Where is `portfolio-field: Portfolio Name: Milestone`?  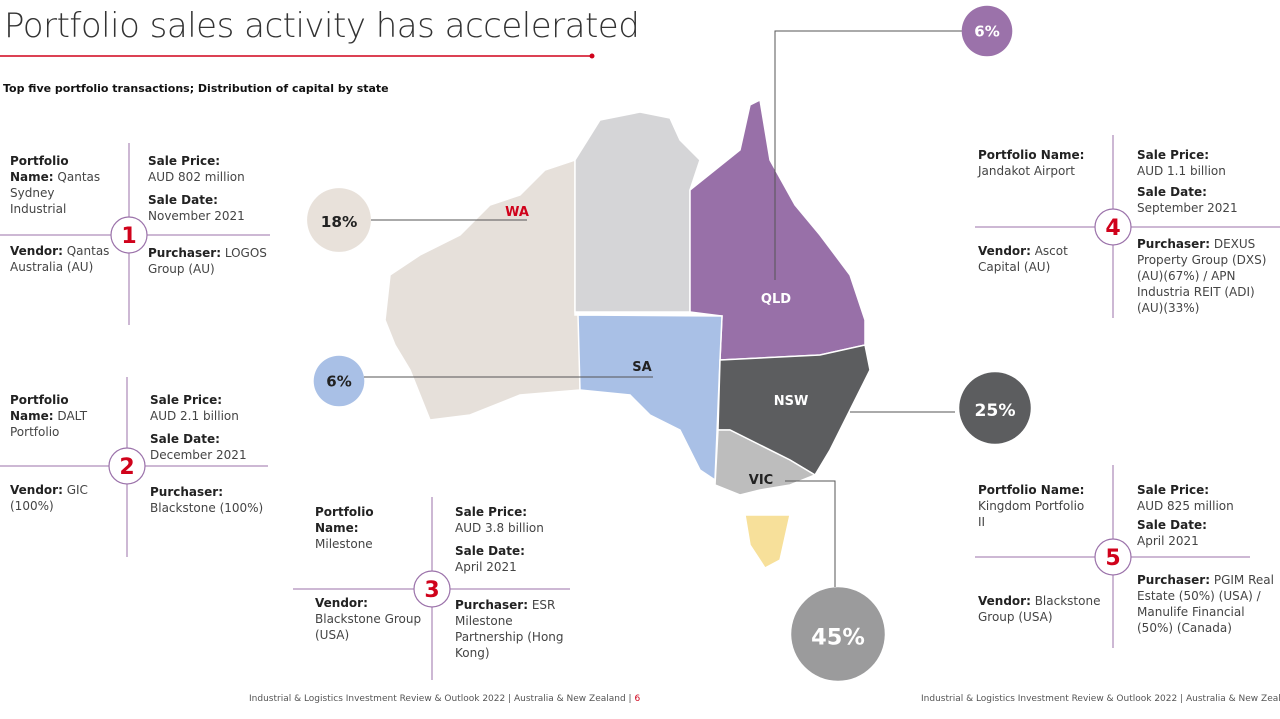
portfolio-field: Portfolio Name: Milestone is located at coordinates (367, 528).